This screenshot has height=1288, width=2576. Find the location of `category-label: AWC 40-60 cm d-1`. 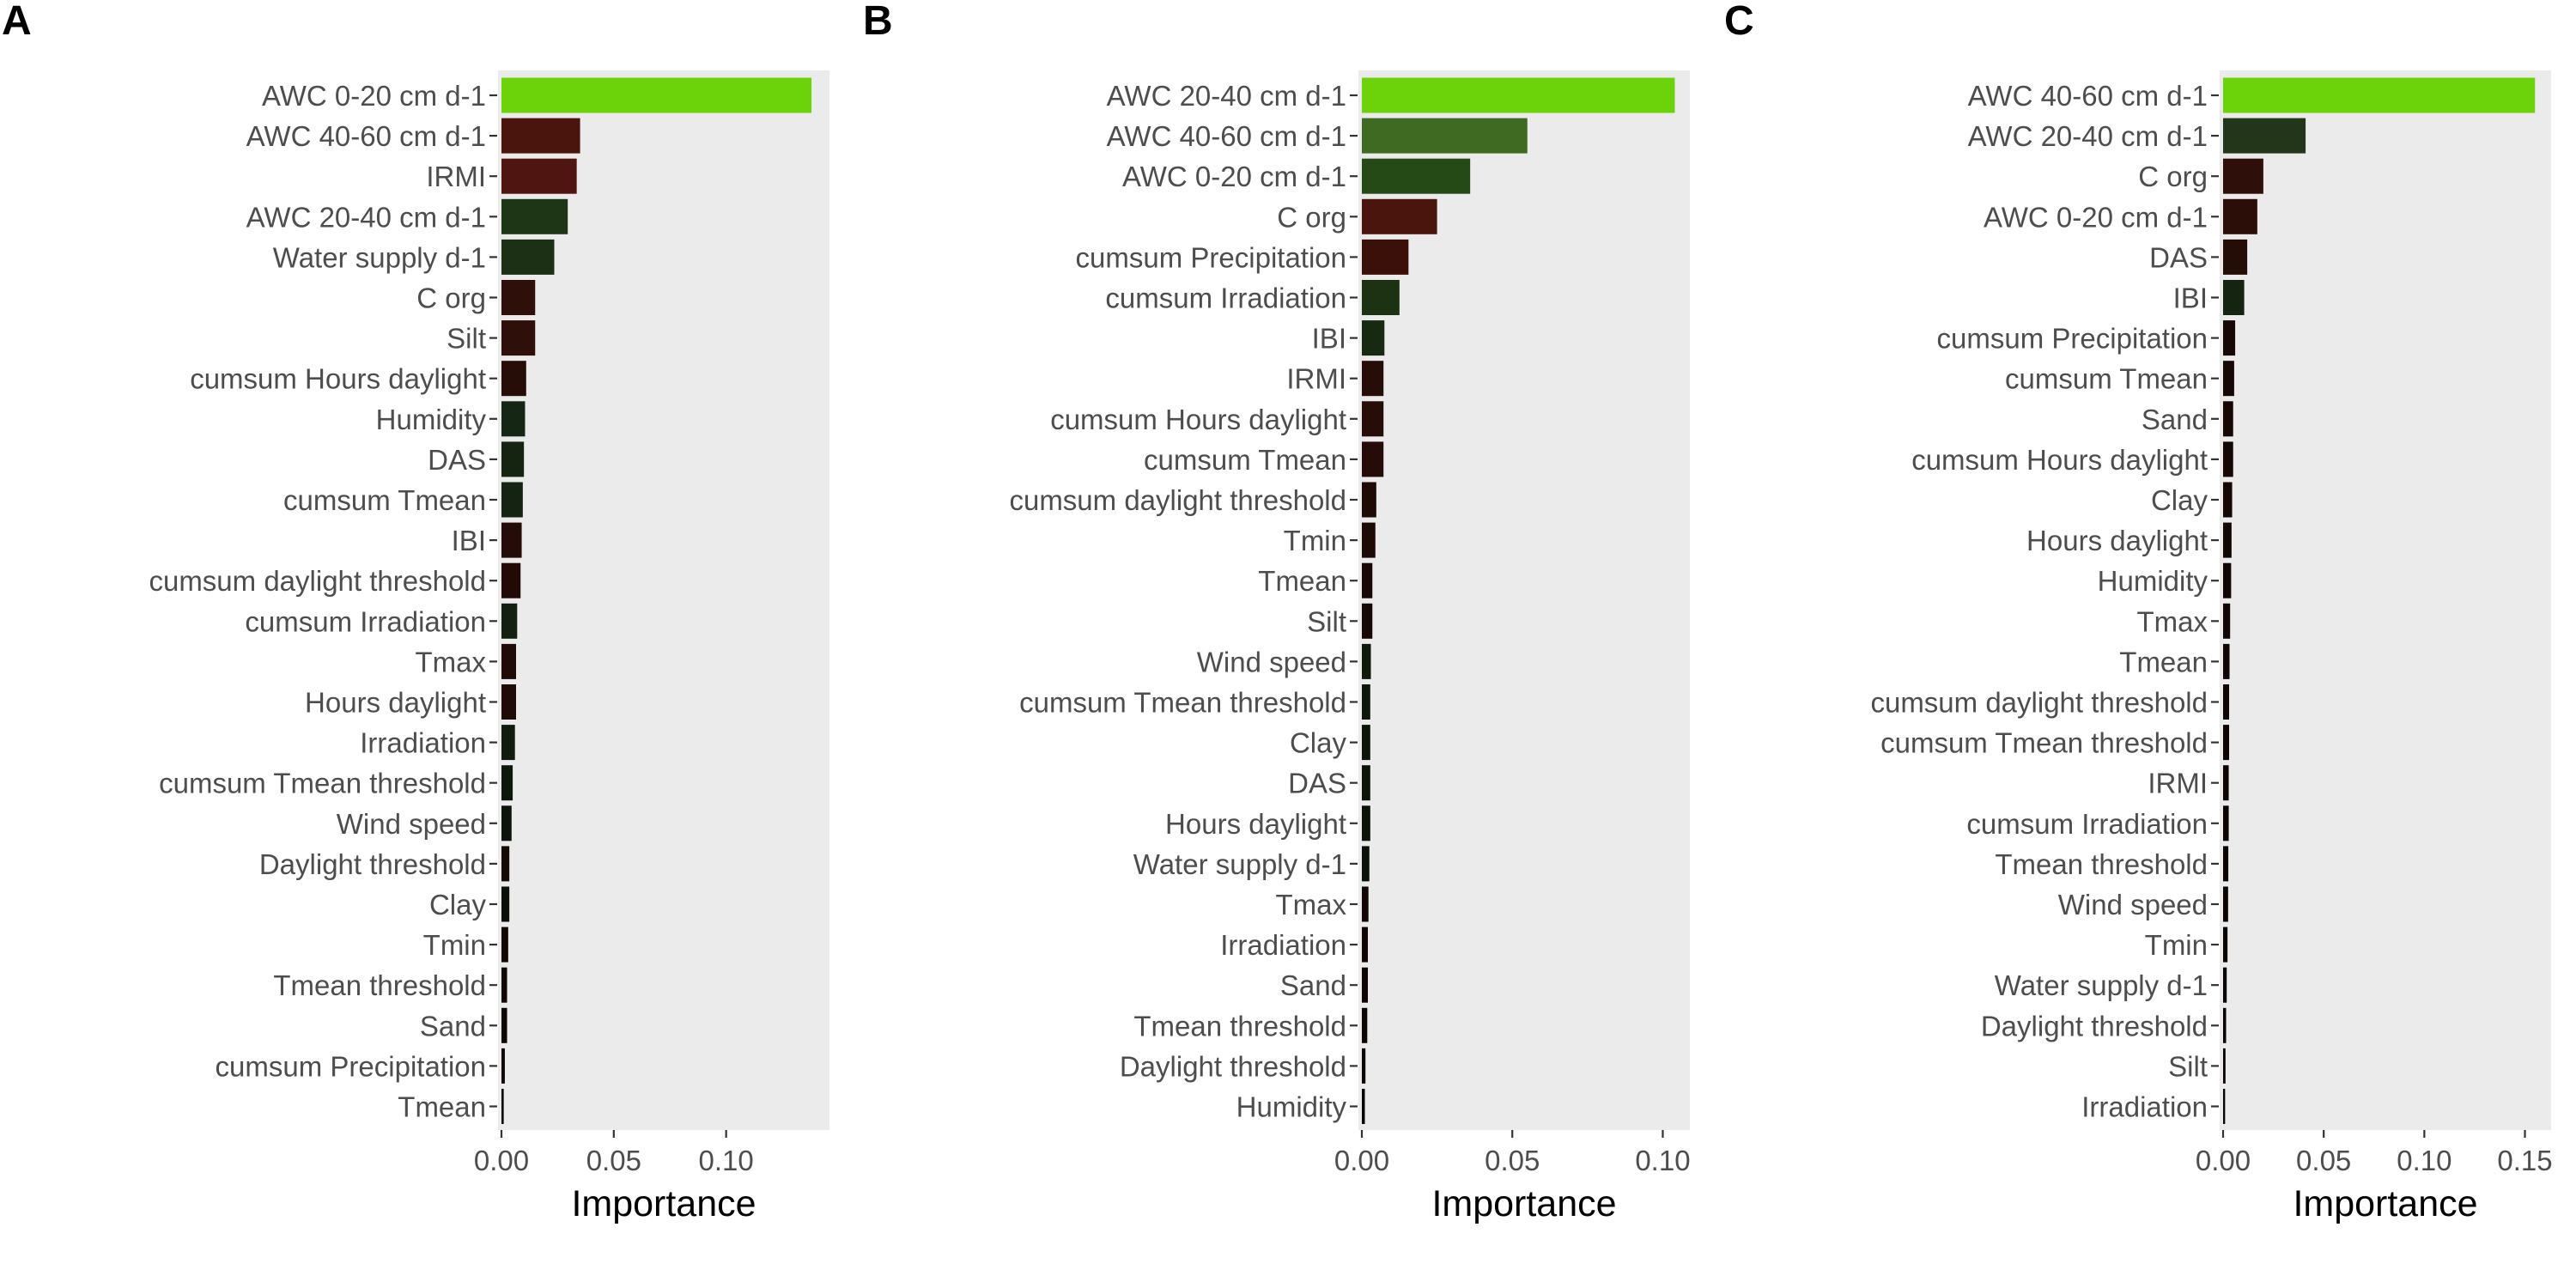

category-label: AWC 40-60 cm d-1 is located at coordinates (1226, 136).